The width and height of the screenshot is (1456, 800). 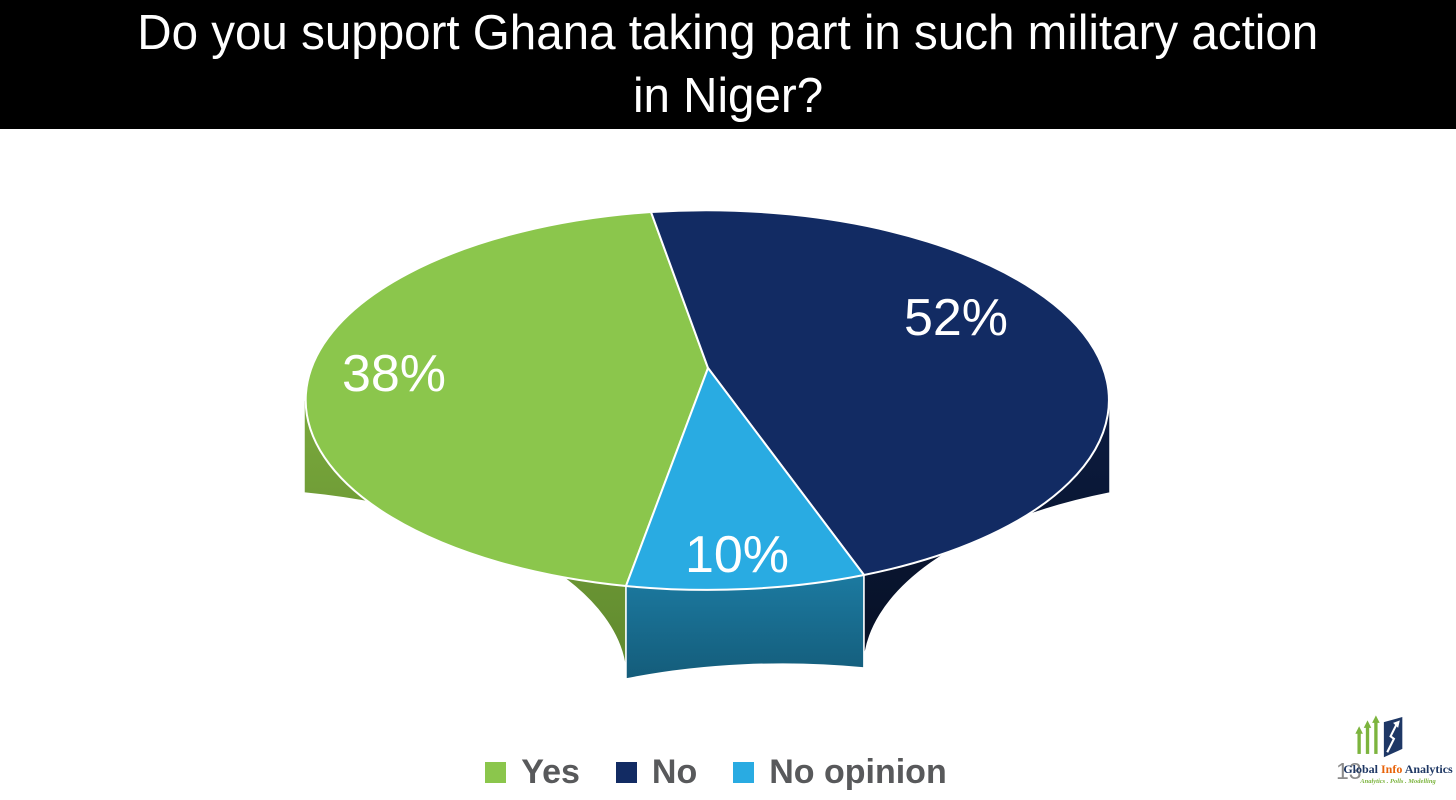 I want to click on legend-label-yes: Yes, so click(x=550, y=772).